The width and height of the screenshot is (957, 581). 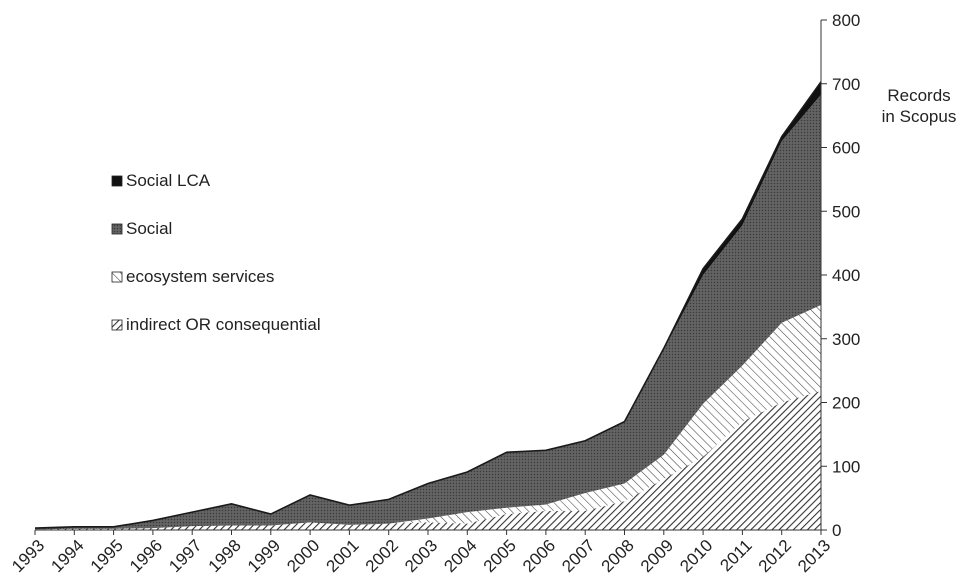 I want to click on y-axis-label-line: Records, so click(x=918, y=95).